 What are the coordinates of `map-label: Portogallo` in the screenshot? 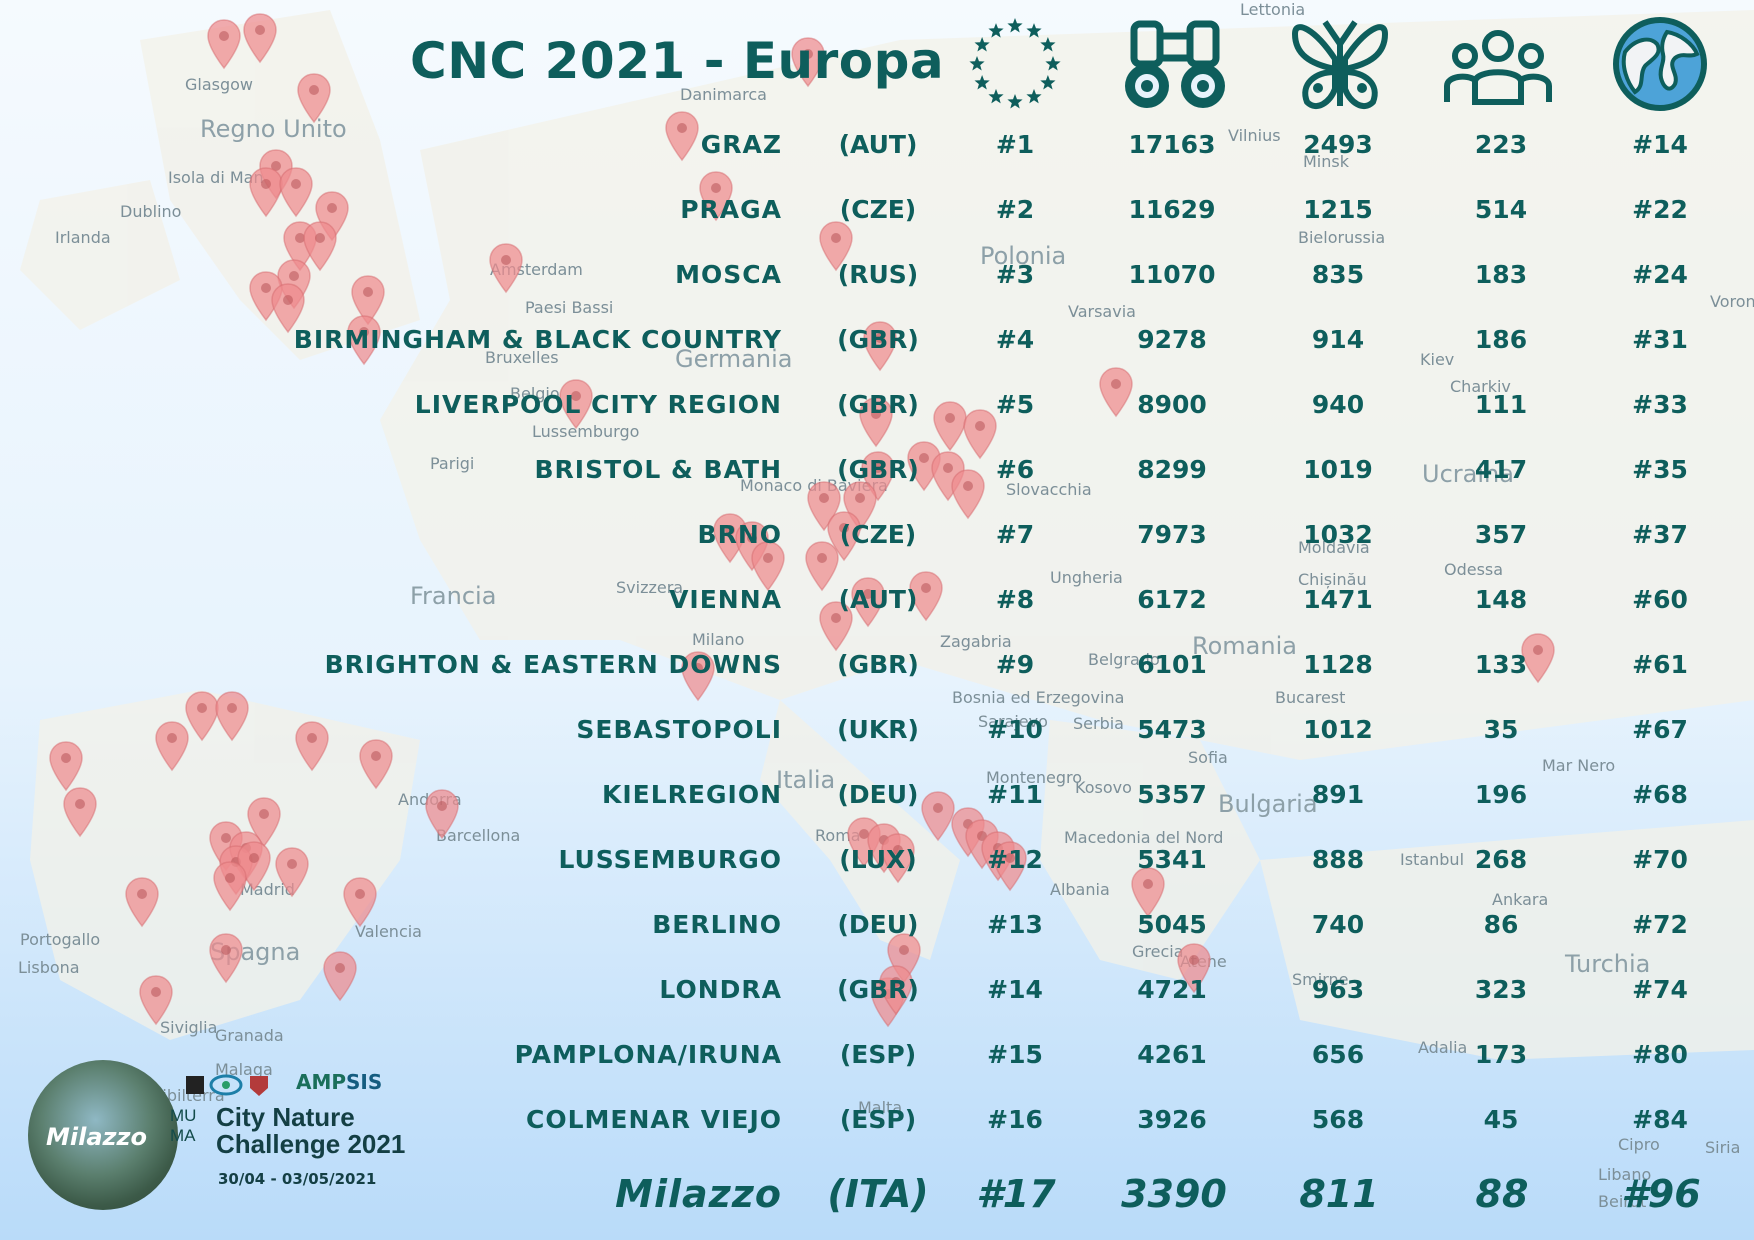 It's located at (60, 939).